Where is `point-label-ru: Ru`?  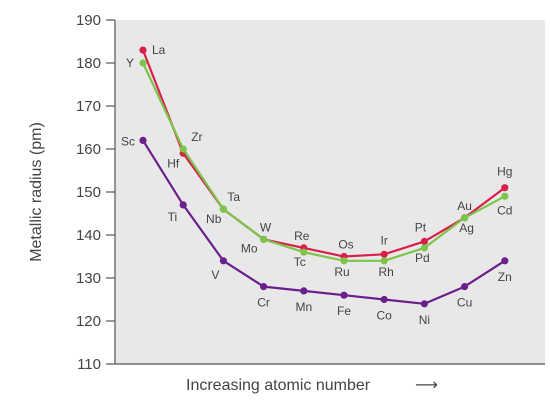
point-label-ru: Ru is located at coordinates (341, 272).